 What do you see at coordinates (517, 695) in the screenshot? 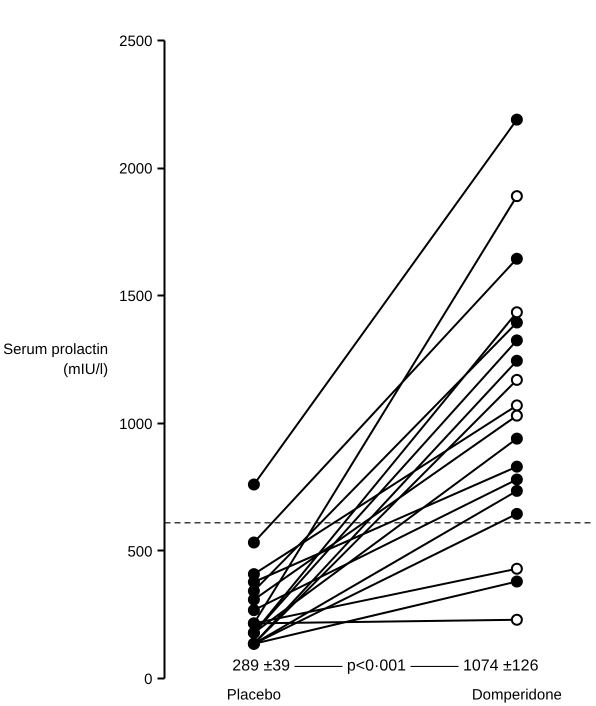
I see `x-tick-label: Domperidone` at bounding box center [517, 695].